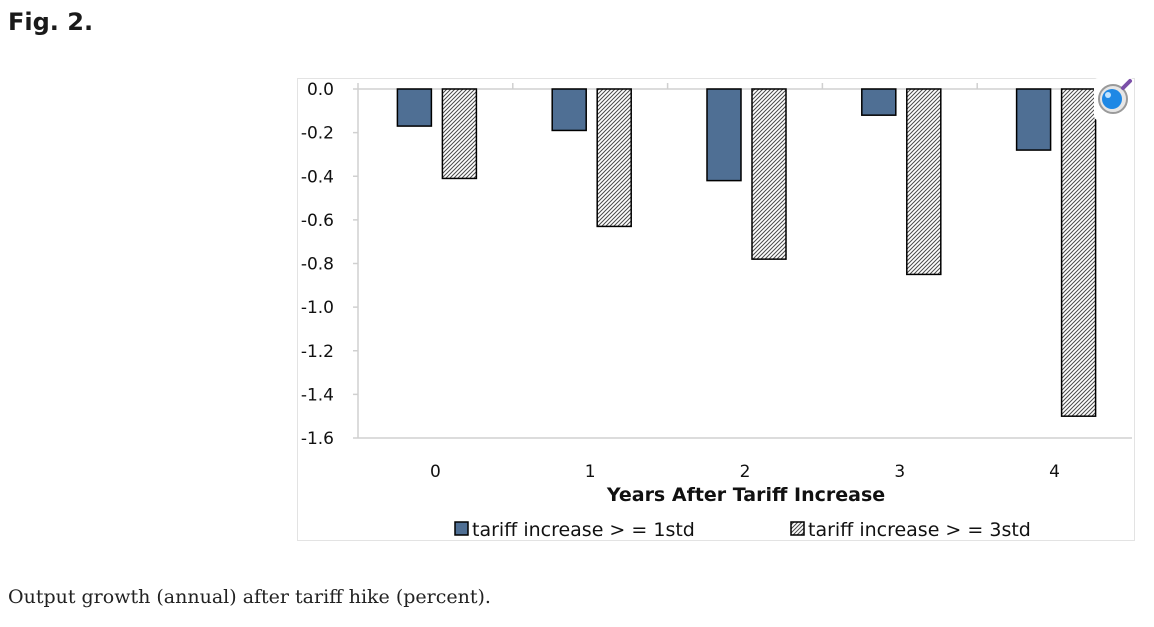 The height and width of the screenshot is (627, 1154). Describe the element at coordinates (899, 472) in the screenshot. I see `x-tick-label: 3` at that location.